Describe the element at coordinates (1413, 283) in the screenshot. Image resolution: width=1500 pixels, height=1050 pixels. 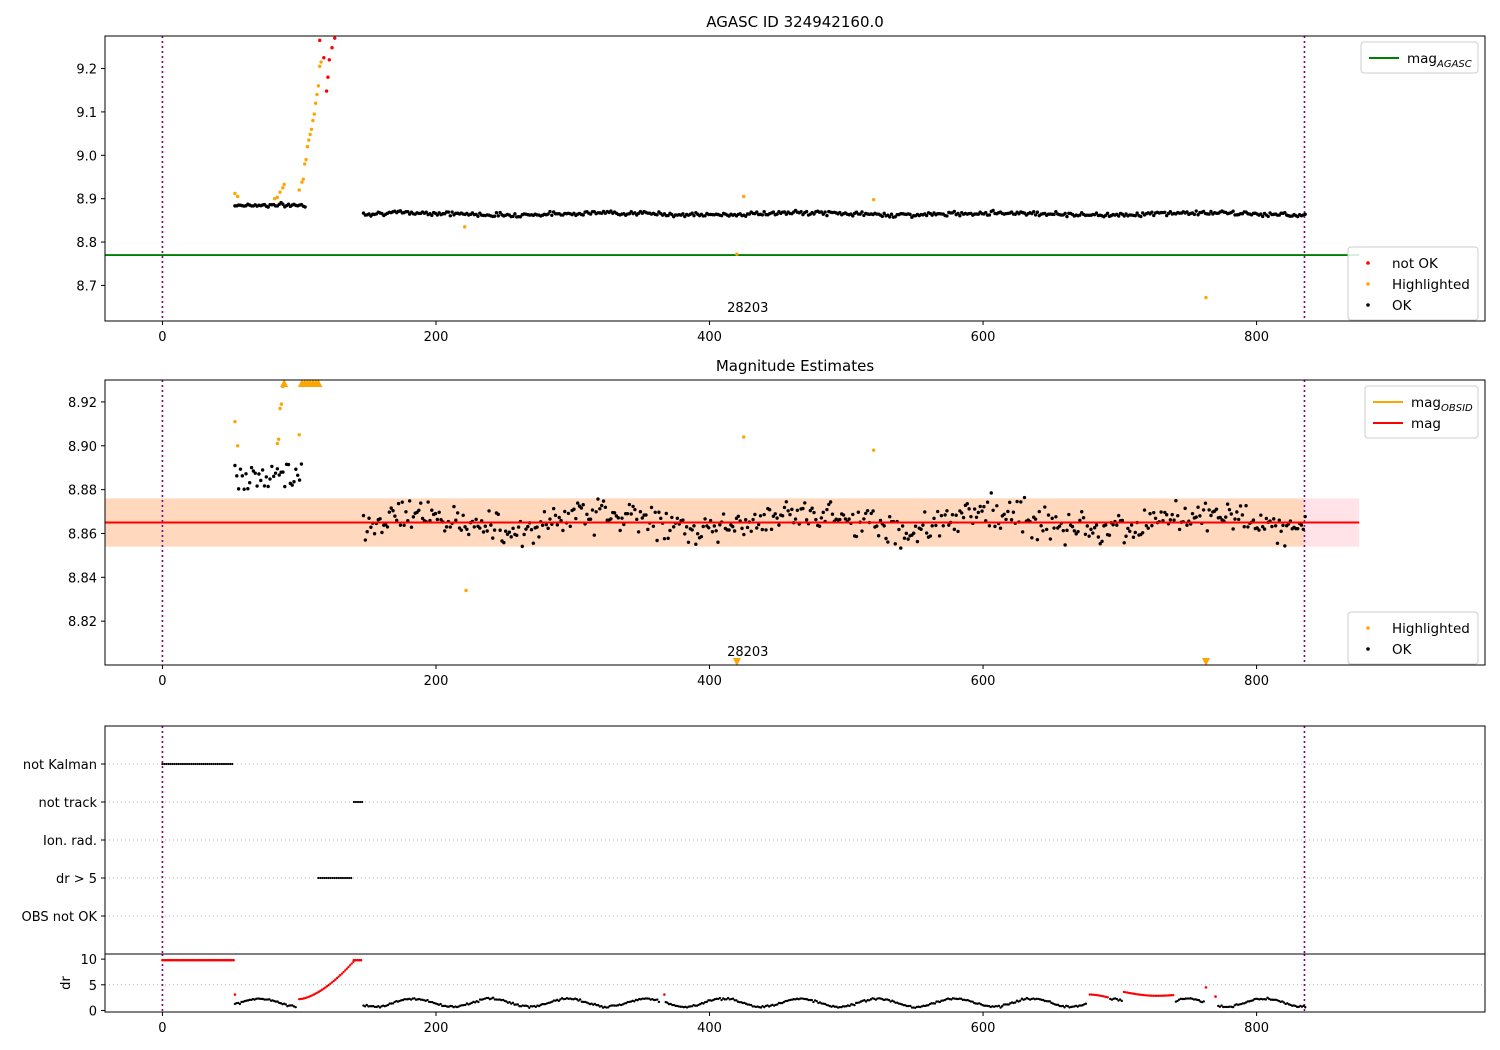
I see `legend-status` at that location.